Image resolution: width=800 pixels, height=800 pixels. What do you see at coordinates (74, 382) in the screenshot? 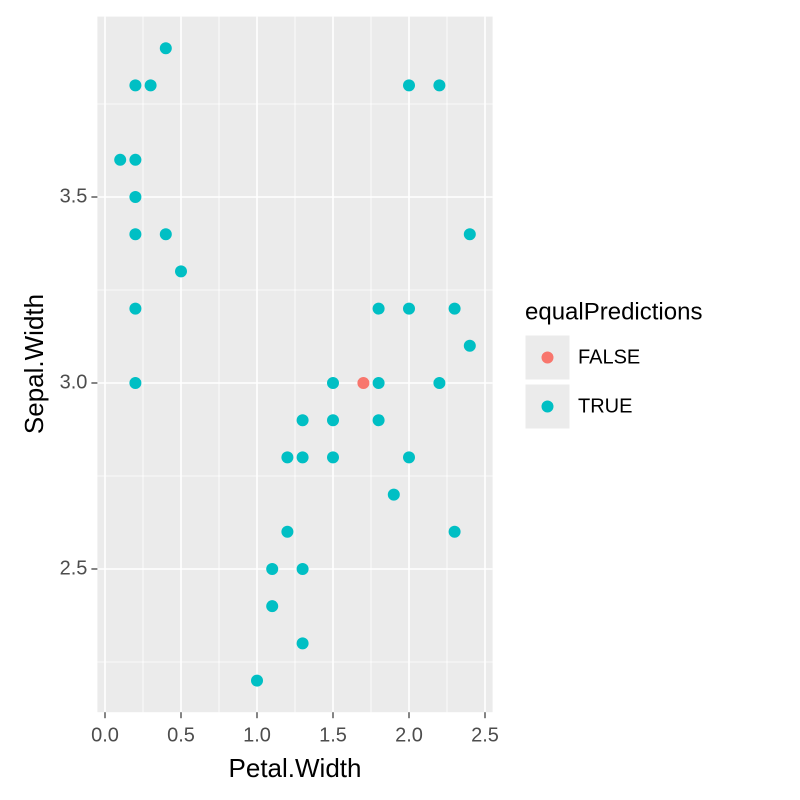
I see `y-tick-label: 3.0` at bounding box center [74, 382].